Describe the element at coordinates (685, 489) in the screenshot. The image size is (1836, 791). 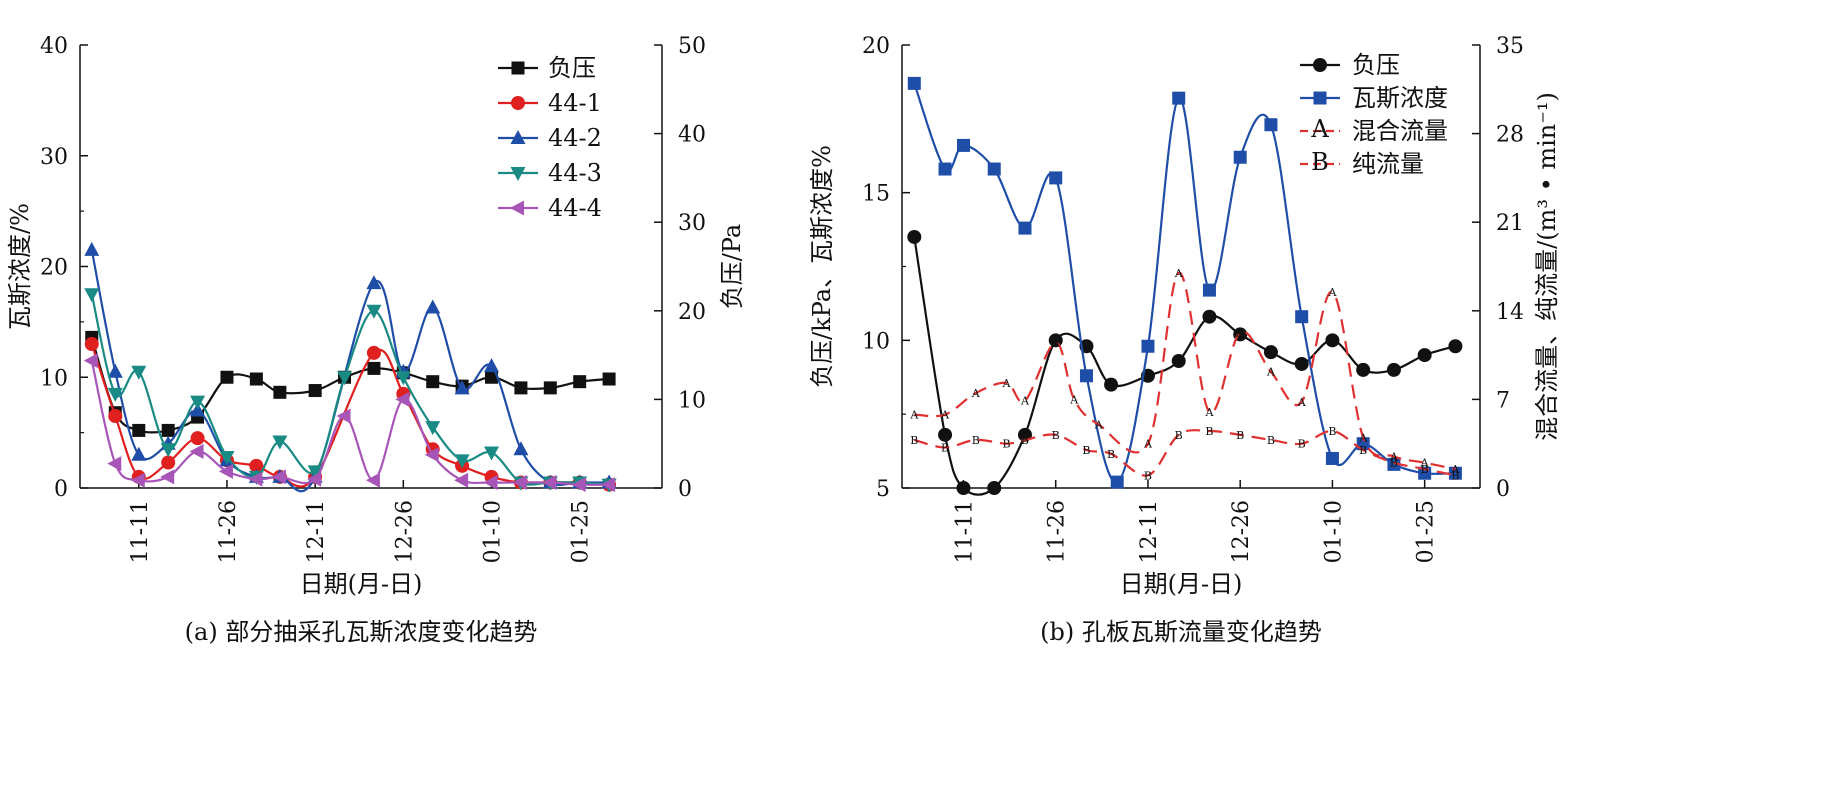
I see `y-right-tick-label: 0` at that location.